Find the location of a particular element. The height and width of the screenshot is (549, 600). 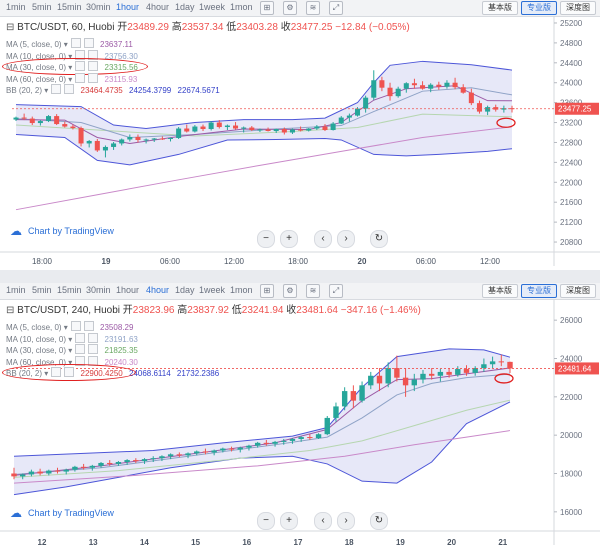

tradingview-credit-4h: Chart by TradingView is located at coordinates (71, 513).